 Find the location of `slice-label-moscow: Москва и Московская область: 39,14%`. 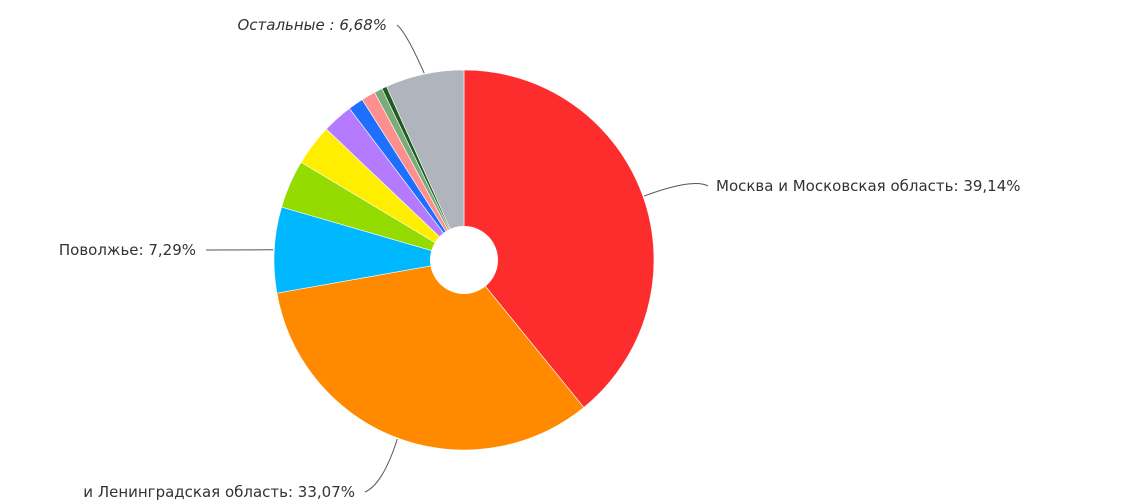

slice-label-moscow: Москва и Московская область: 39,14% is located at coordinates (868, 186).